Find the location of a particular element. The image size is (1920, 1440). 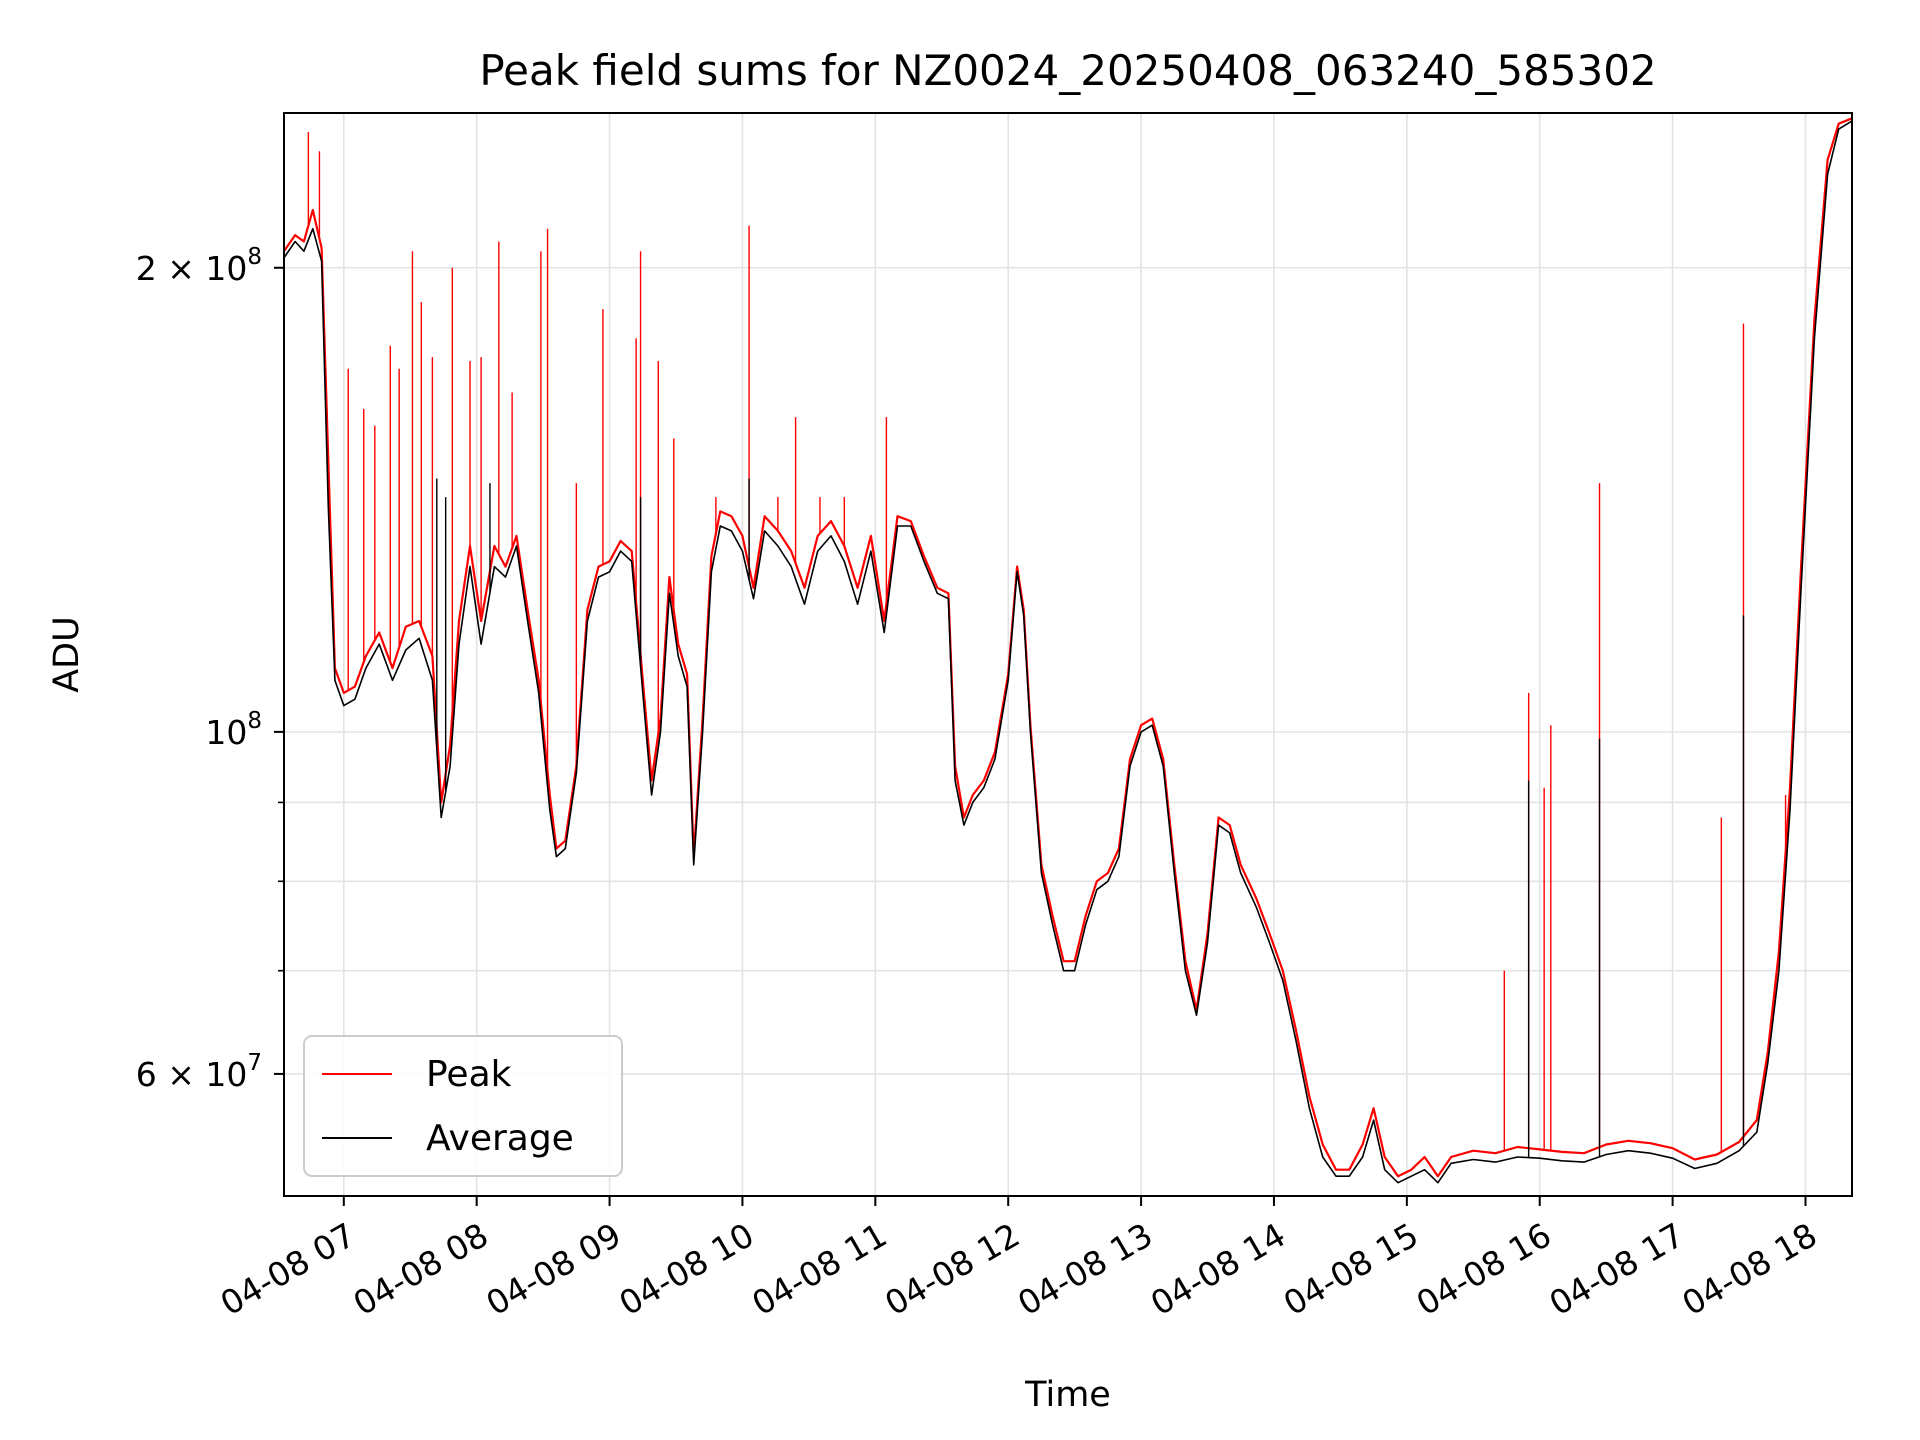

legend-label-peak: Peak is located at coordinates (469, 1074).